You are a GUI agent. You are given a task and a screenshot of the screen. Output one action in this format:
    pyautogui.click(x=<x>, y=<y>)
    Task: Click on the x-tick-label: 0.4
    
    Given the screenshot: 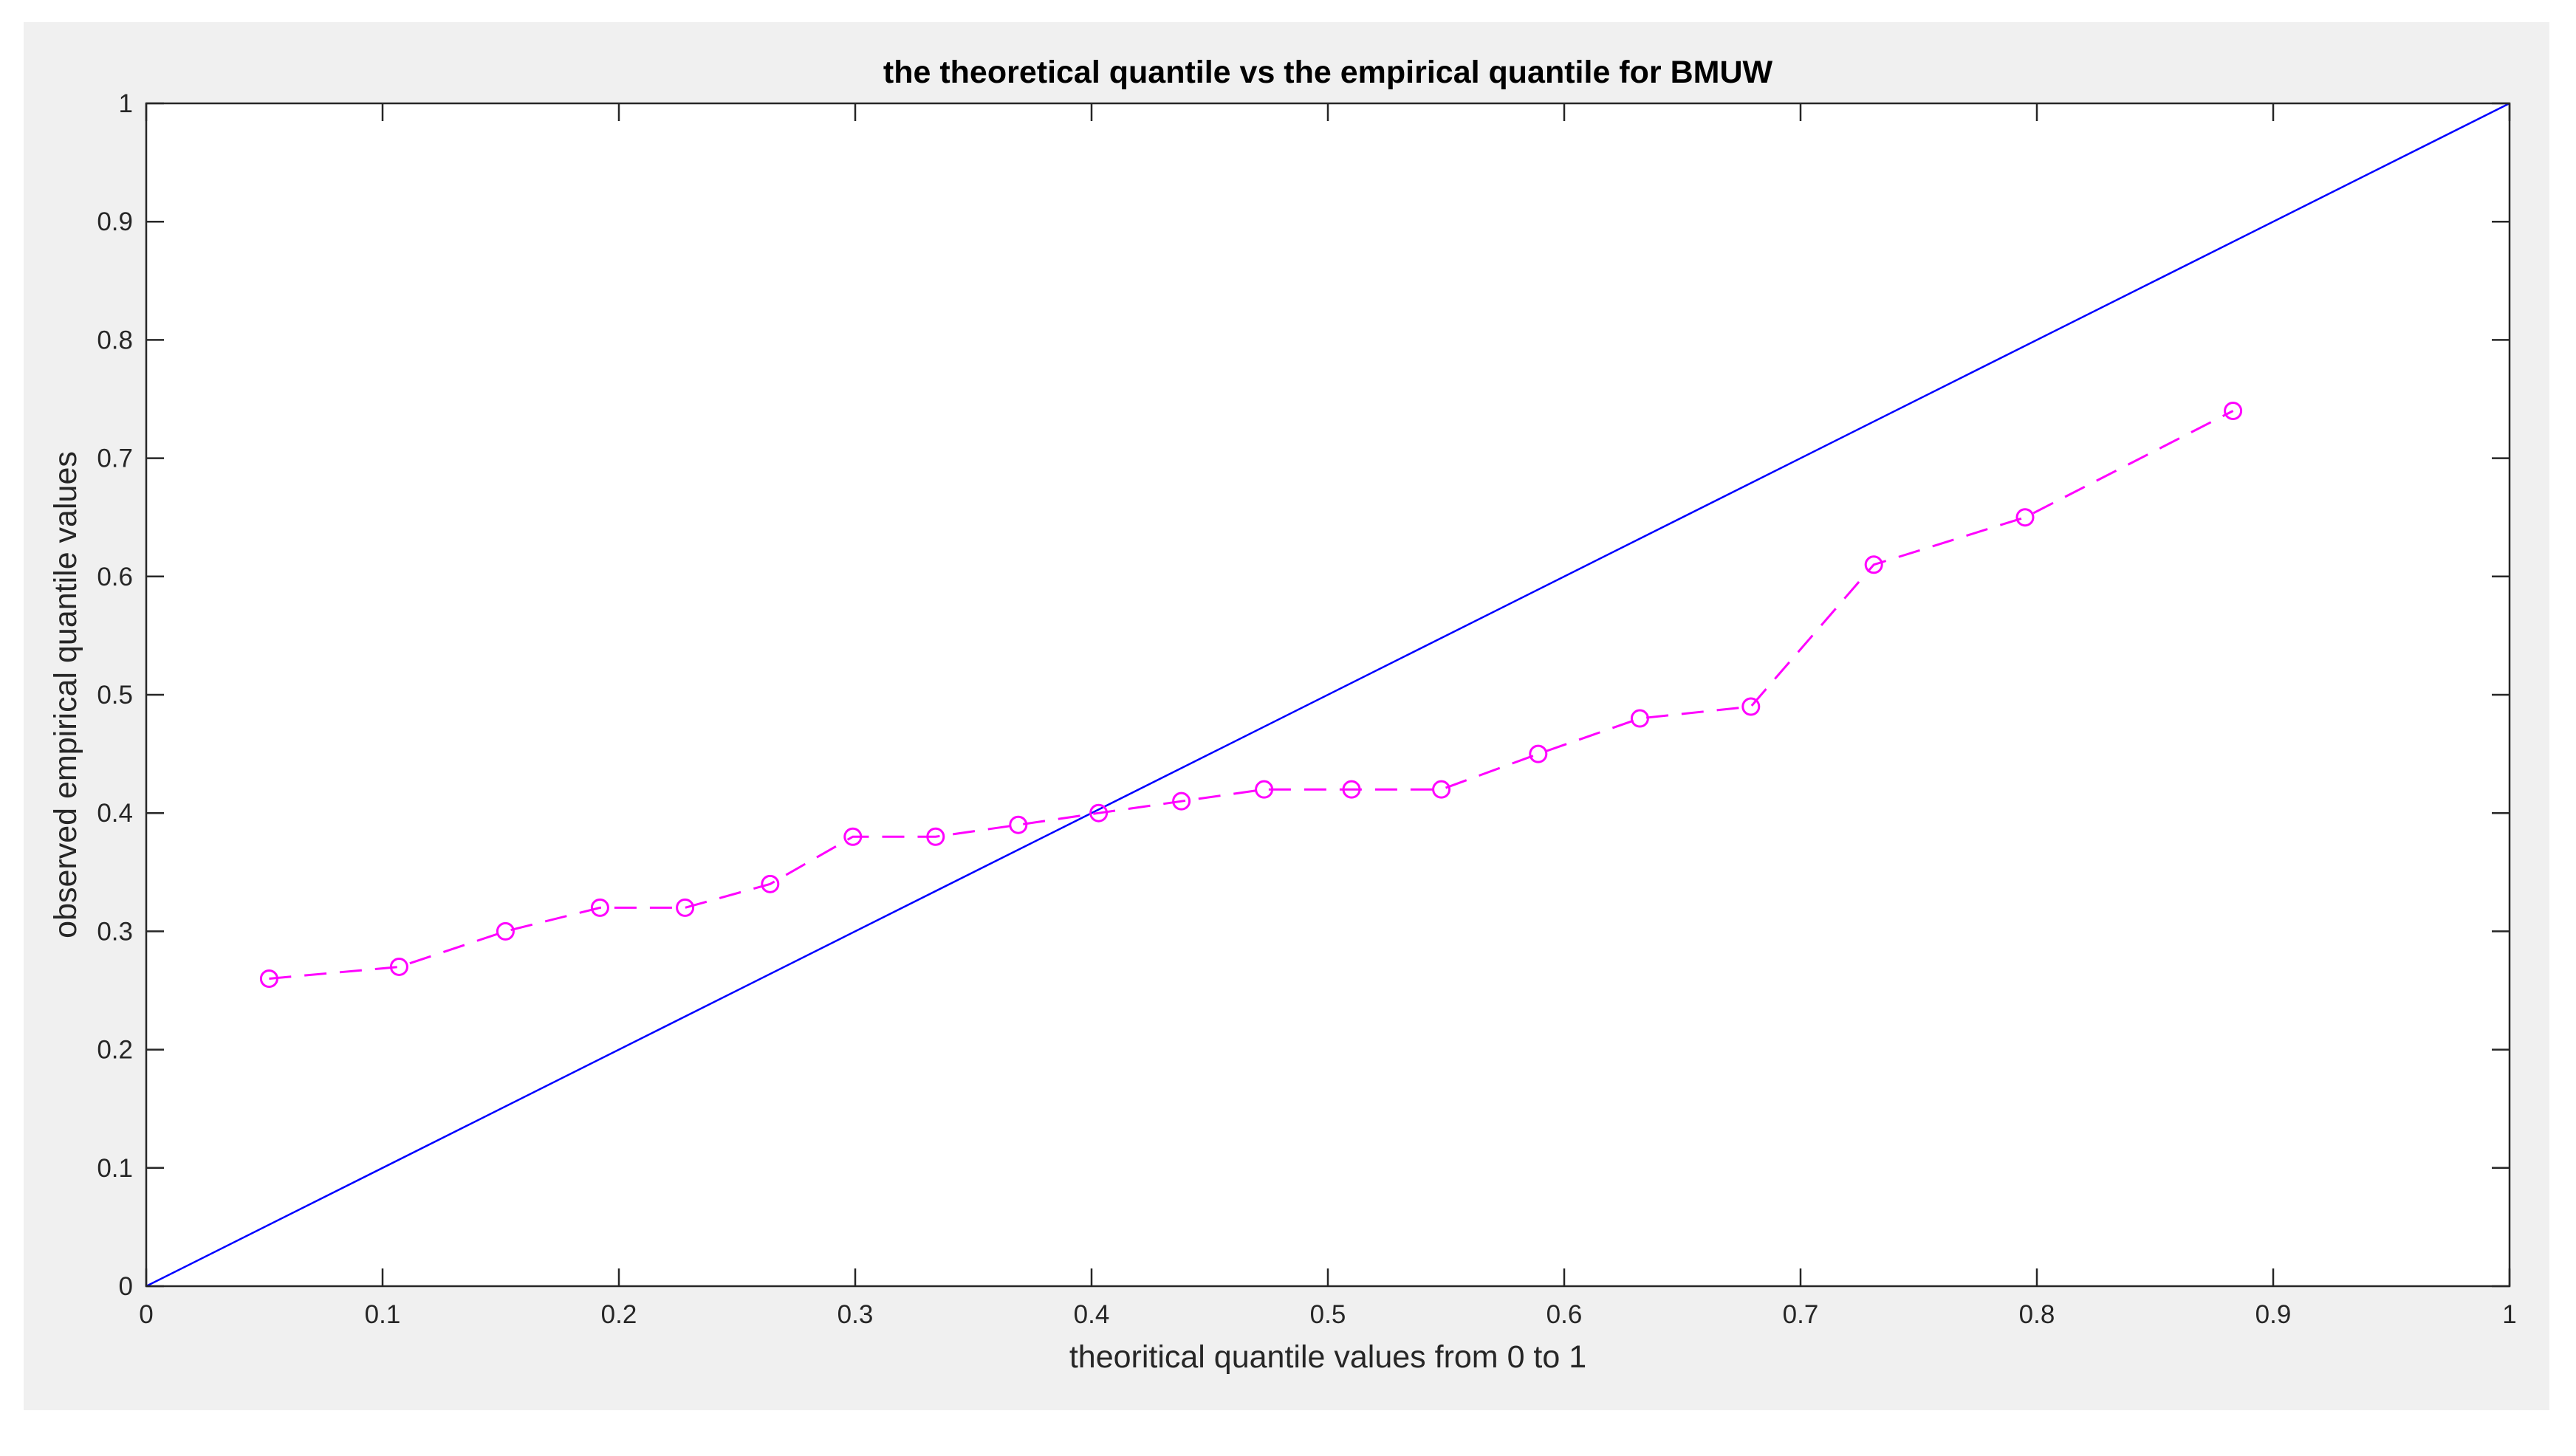 What is the action you would take?
    pyautogui.click(x=1092, y=1315)
    